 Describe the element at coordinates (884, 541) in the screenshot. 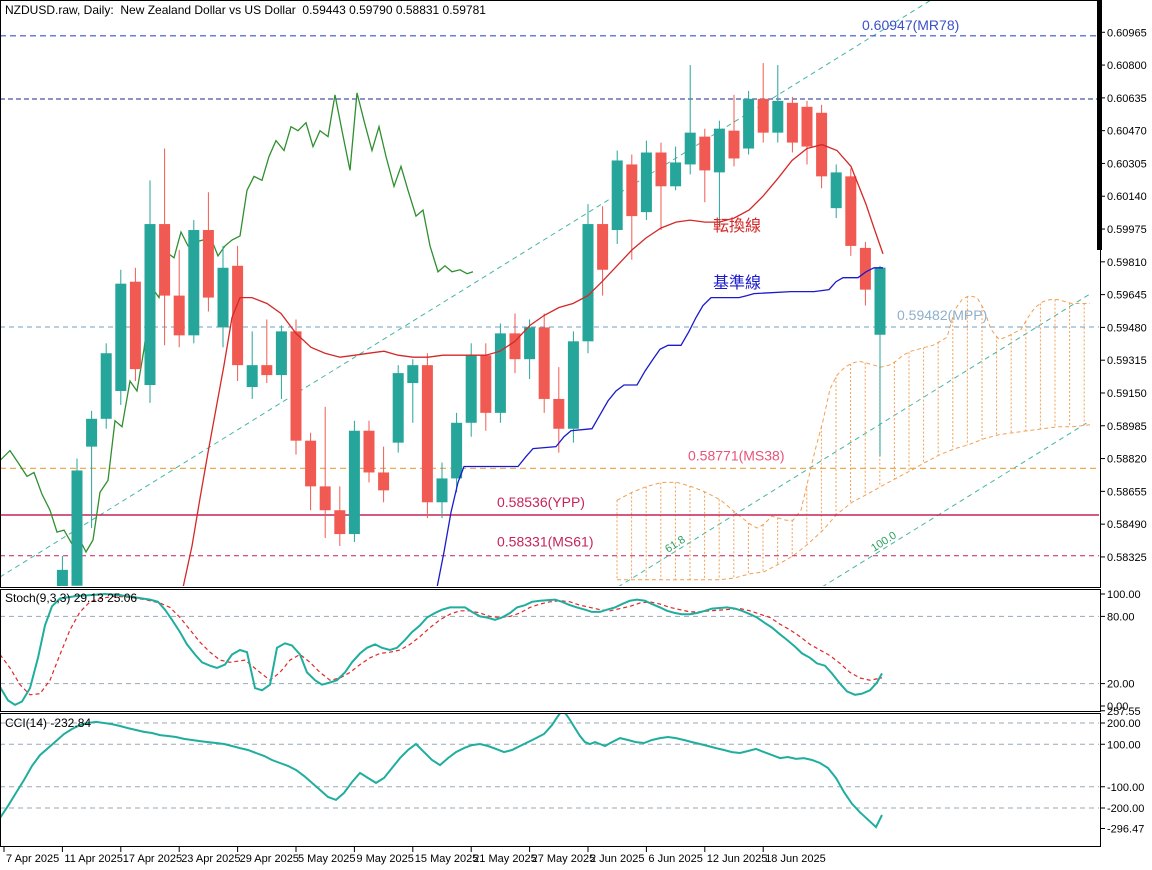

I see `fib-percent-label-1: 100.0` at that location.